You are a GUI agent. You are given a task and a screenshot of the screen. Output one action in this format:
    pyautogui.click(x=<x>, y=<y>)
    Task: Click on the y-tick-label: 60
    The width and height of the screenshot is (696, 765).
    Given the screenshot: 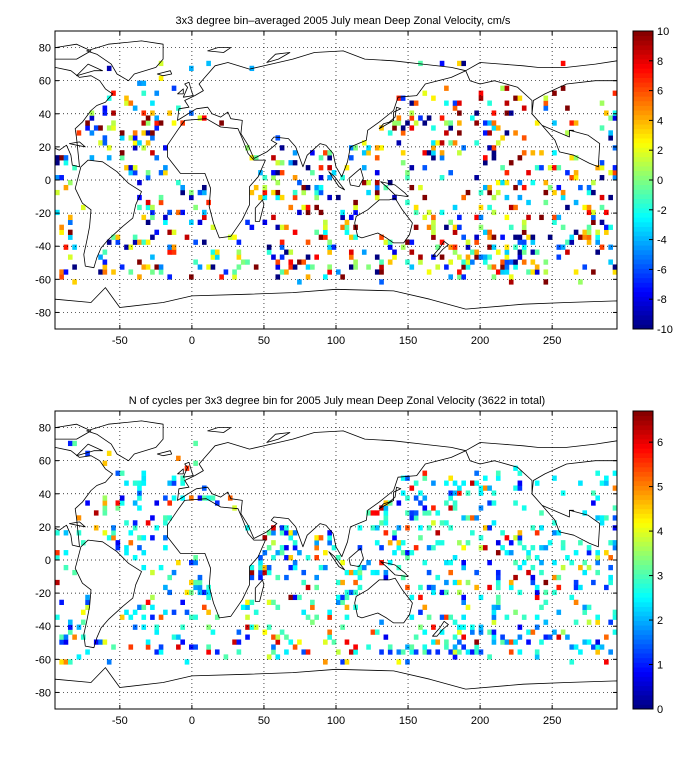 What is the action you would take?
    pyautogui.click(x=45, y=82)
    